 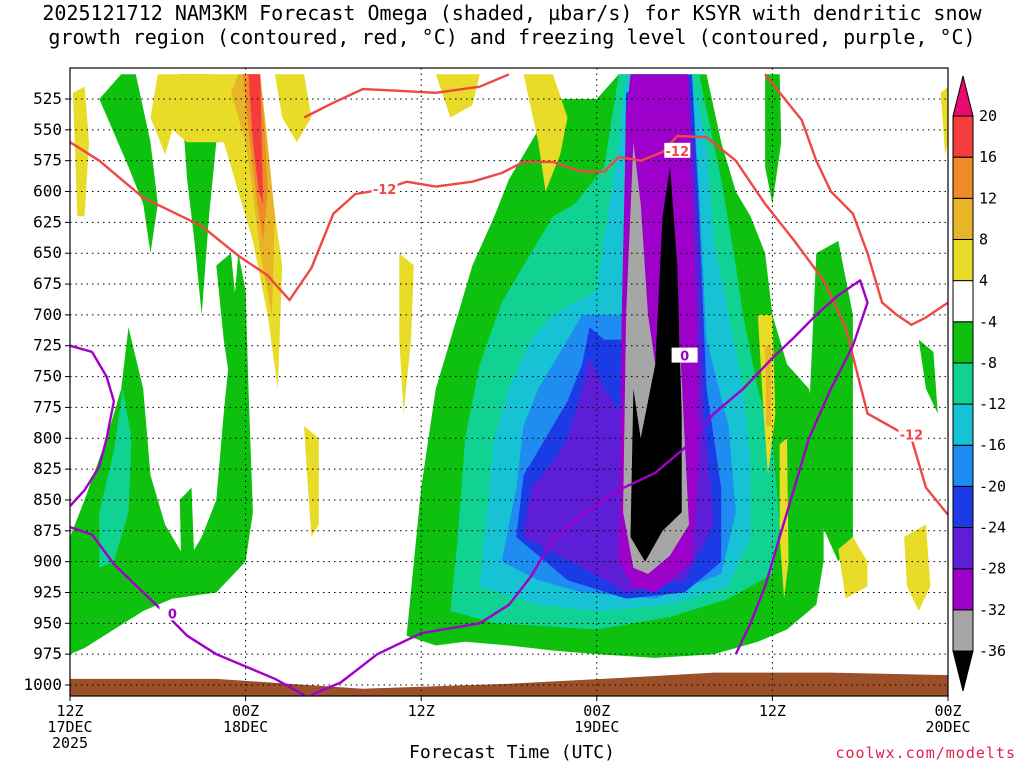 I want to click on colorbar-tick-label: 16, so click(x=988, y=157).